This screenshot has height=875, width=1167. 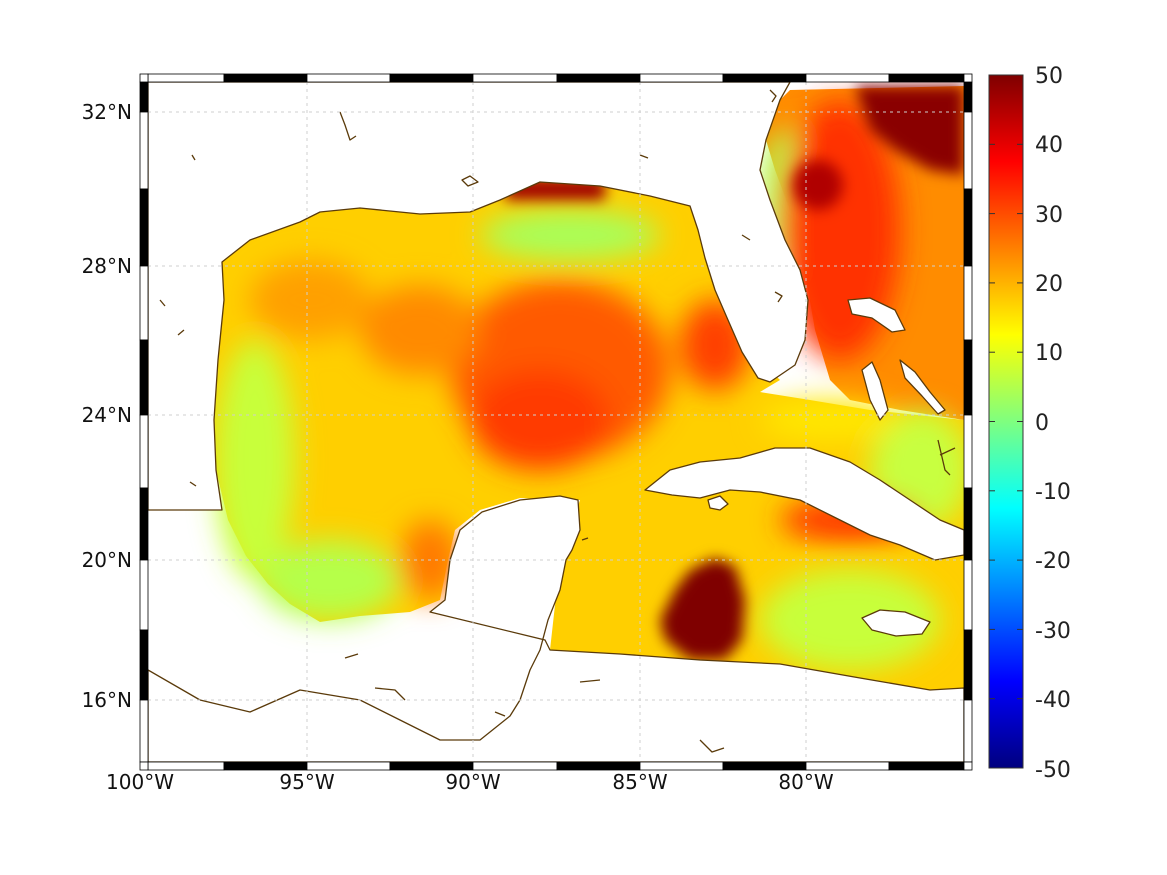 What do you see at coordinates (702, 609) in the screenshot?
I see `blob-caribbean-darkred` at bounding box center [702, 609].